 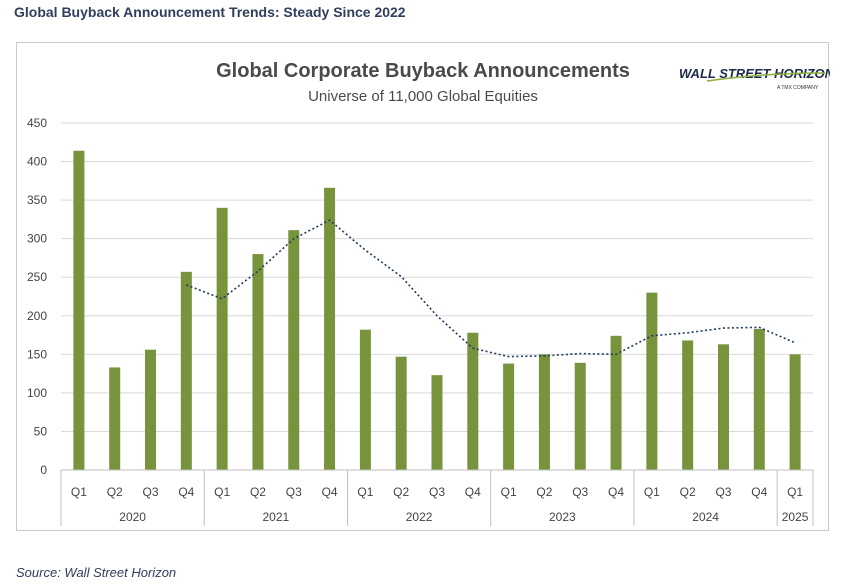 What do you see at coordinates (37, 200) in the screenshot?
I see `y-tick-label: 350` at bounding box center [37, 200].